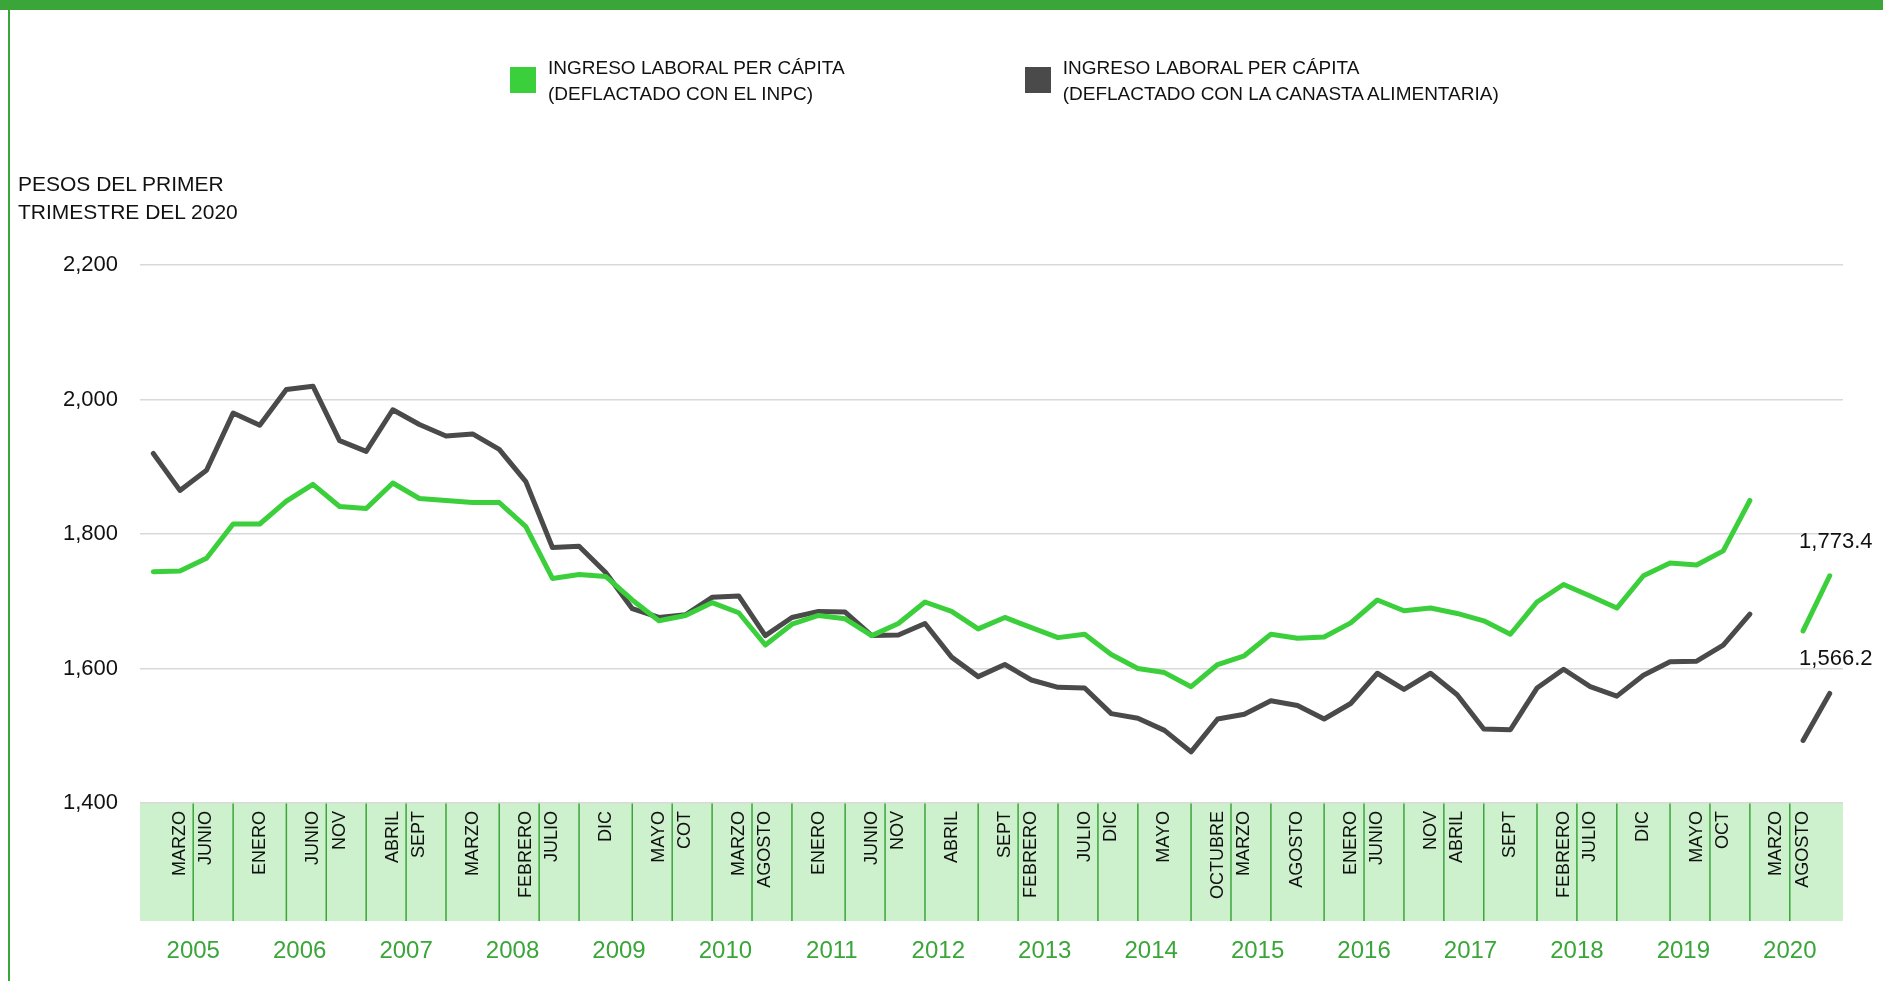 This screenshot has height=981, width=1883. I want to click on y-tick-label: 2,200, so click(90, 264).